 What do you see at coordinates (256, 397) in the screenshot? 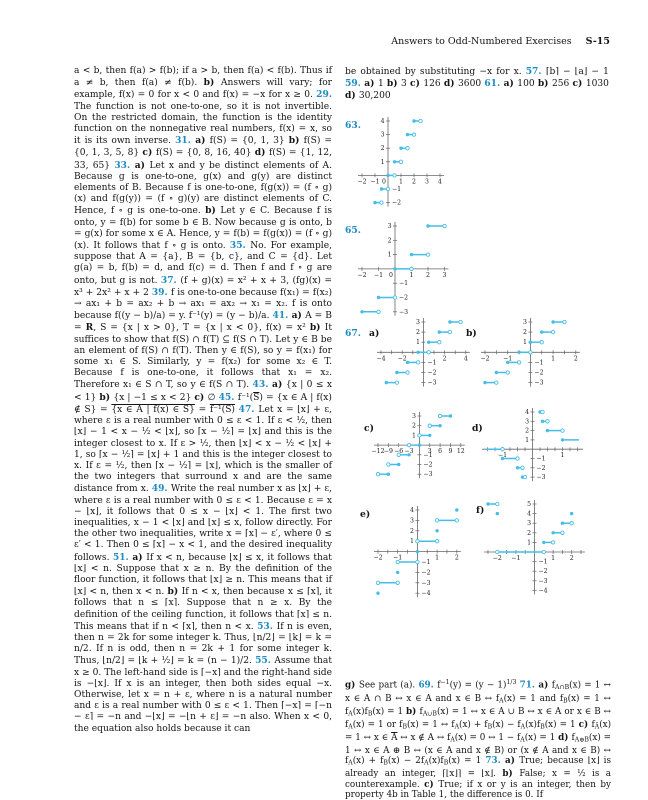
I see `text-run: S` at bounding box center [256, 397].